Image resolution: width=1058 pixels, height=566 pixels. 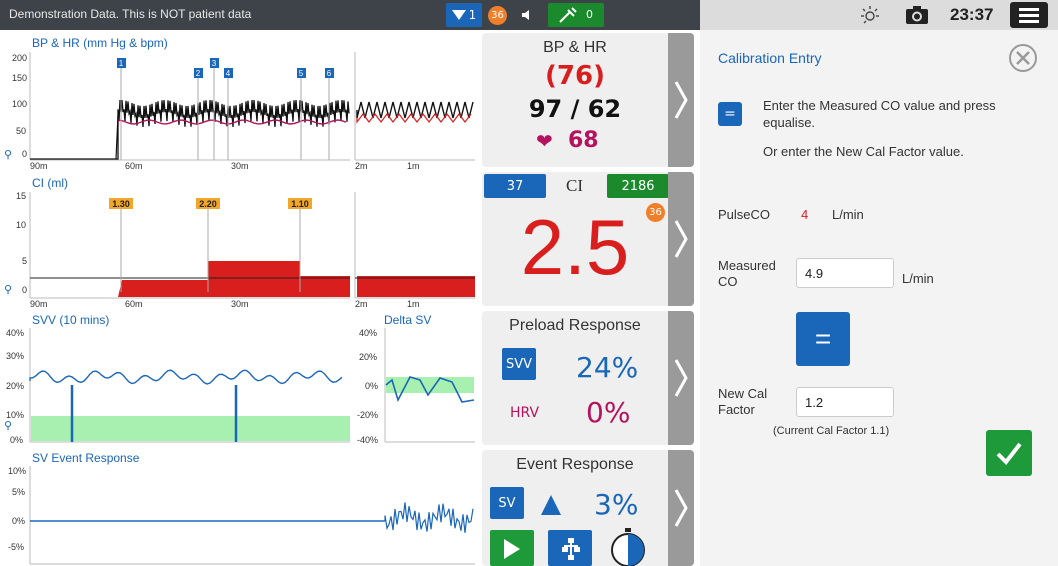 I want to click on bp-trace, so click(x=190, y=129).